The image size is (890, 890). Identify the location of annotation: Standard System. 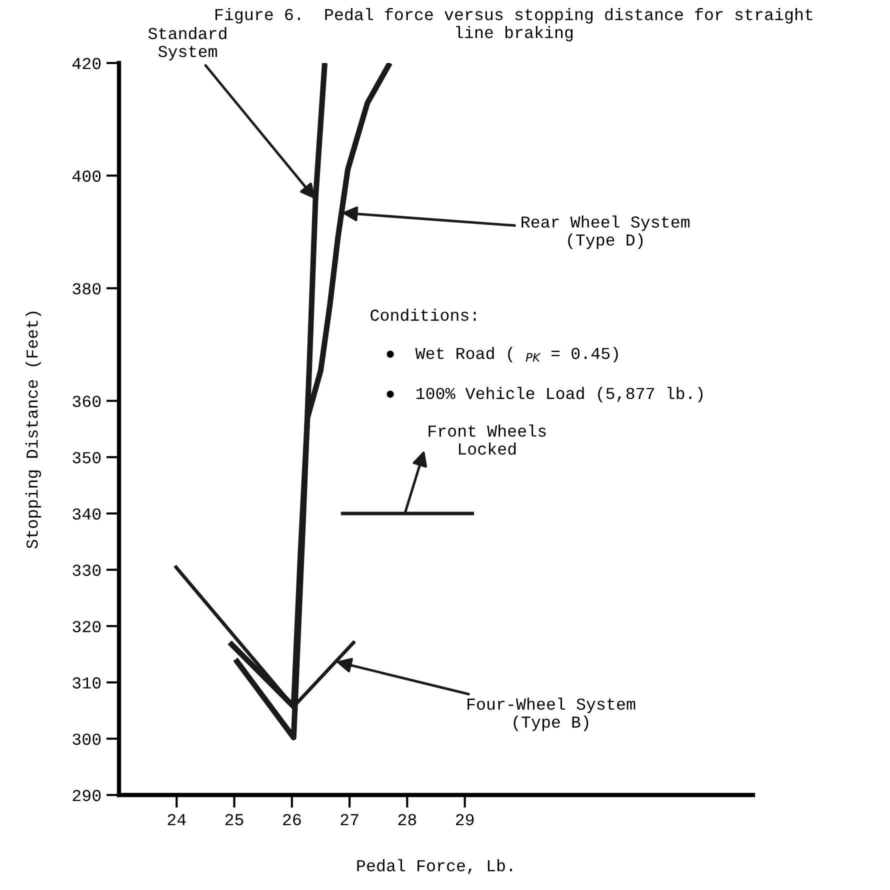
(187, 43).